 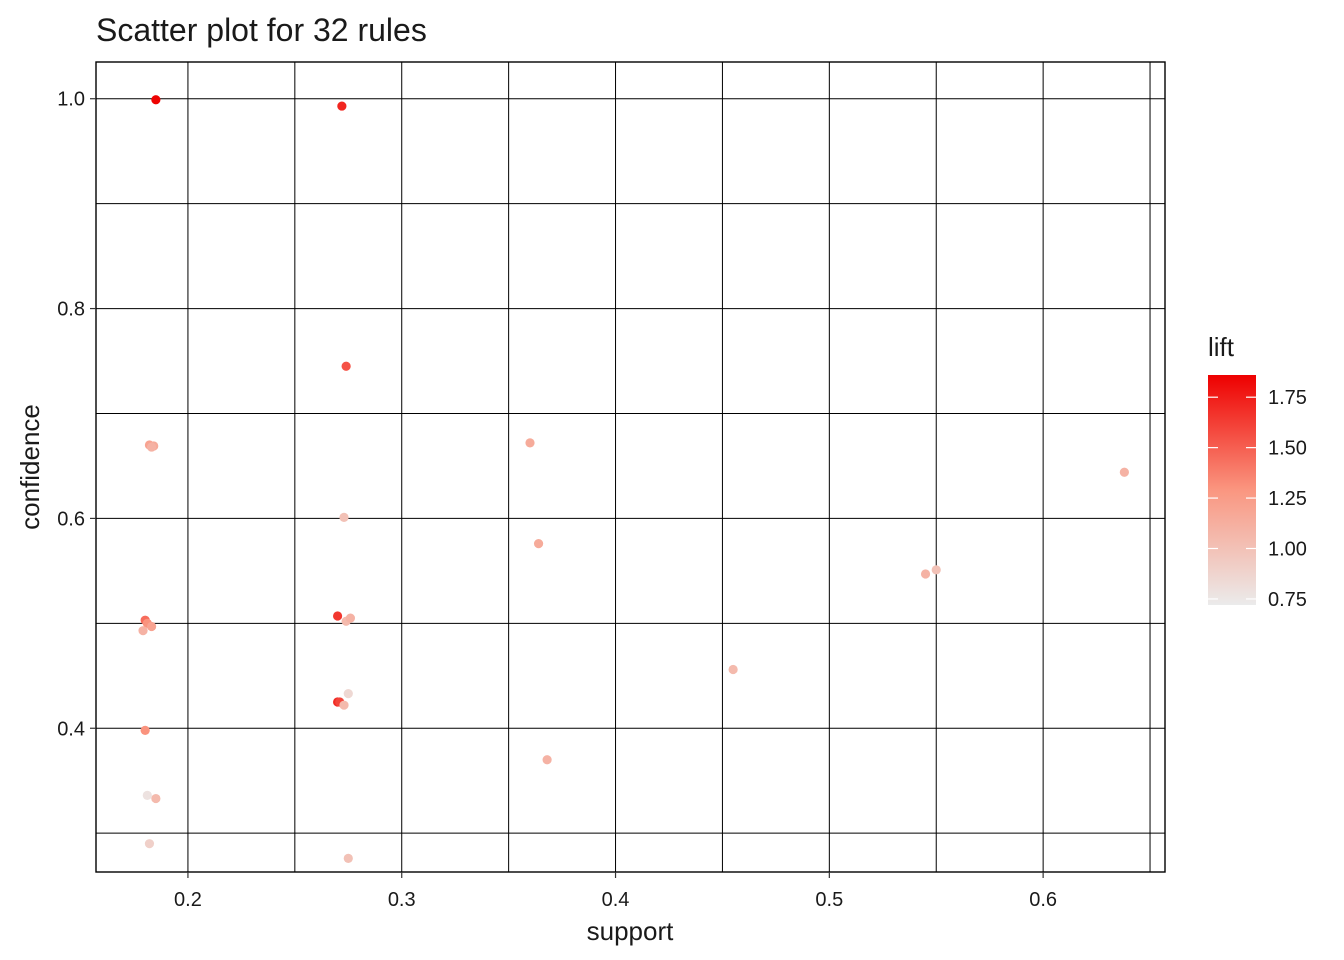 What do you see at coordinates (829, 900) in the screenshot?
I see `x-tick-label: 0.5` at bounding box center [829, 900].